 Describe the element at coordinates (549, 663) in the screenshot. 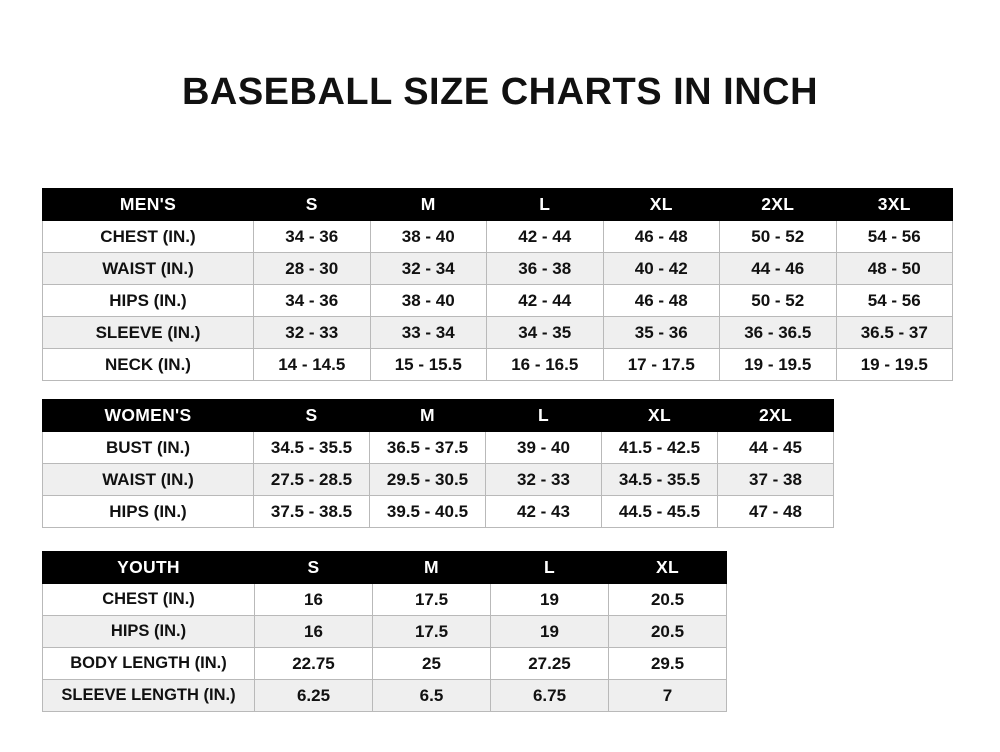

I see `measurement-value: 27.25` at that location.